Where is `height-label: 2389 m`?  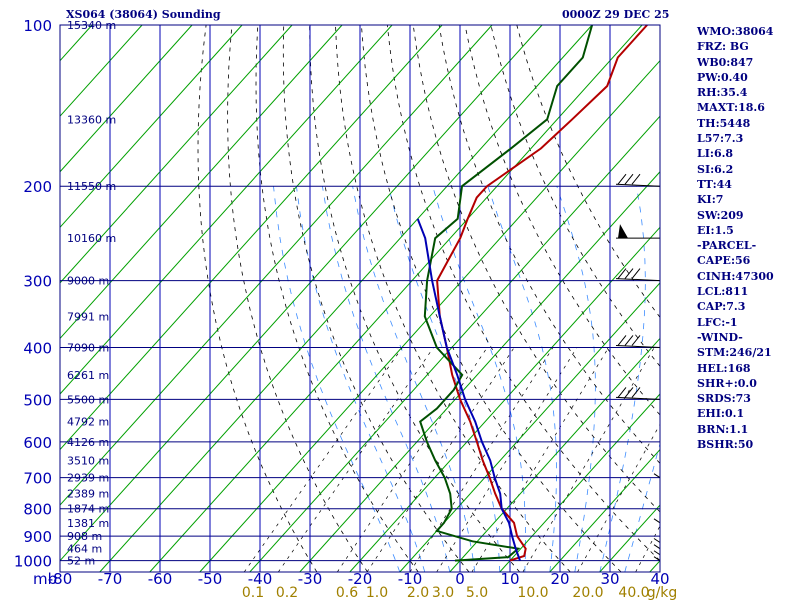 height-label: 2389 m is located at coordinates (88, 494).